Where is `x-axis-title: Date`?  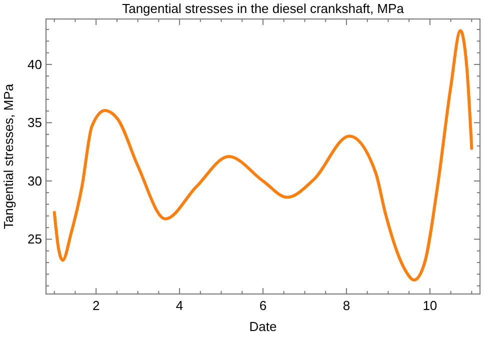
x-axis-title: Date is located at coordinates (263, 326).